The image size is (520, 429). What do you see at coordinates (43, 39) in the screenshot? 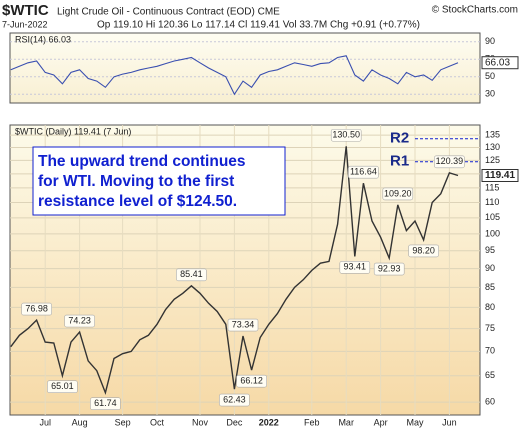
I see `panel-legend: RSI(14) 66.03` at bounding box center [43, 39].